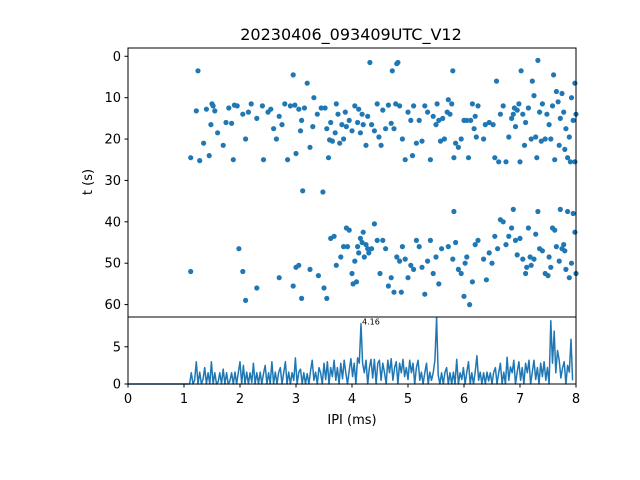  I want to click on x-tick-label: 3, so click(296, 399).